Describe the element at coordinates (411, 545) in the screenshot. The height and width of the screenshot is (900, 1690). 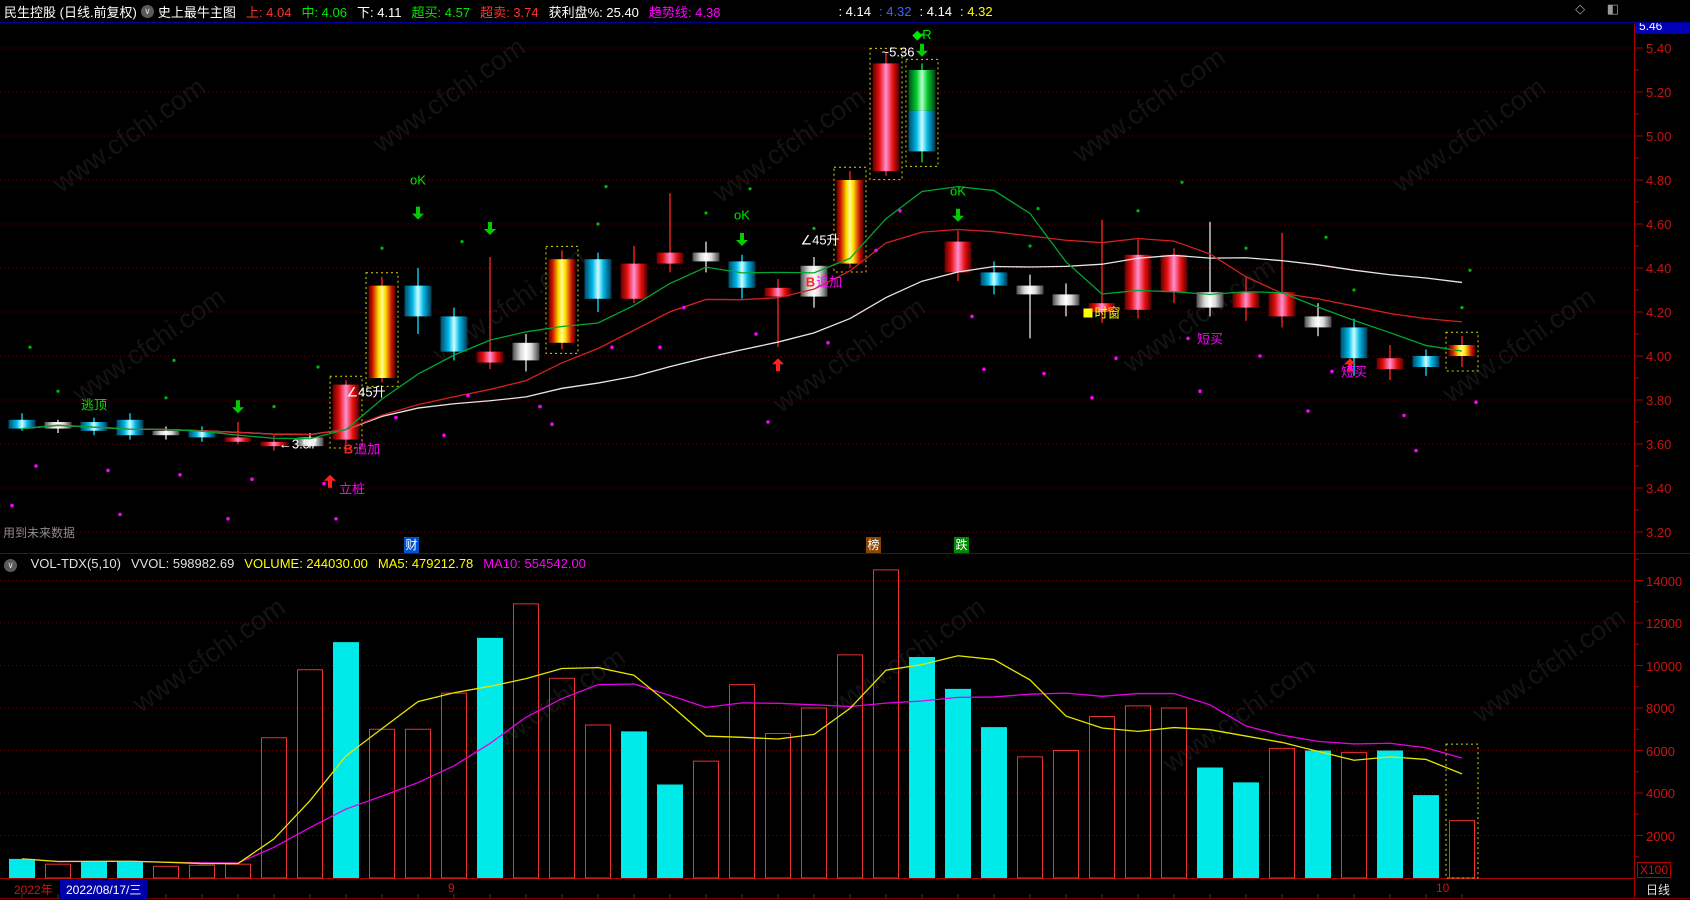
I see `event-marker-finance: 财` at that location.